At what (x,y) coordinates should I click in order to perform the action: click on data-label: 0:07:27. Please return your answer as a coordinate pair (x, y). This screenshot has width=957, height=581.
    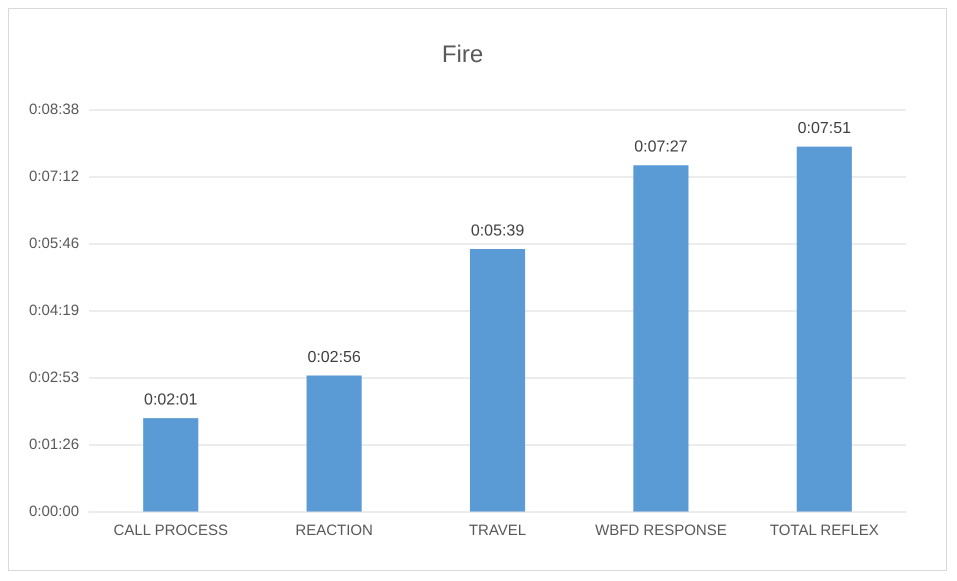
    Looking at the image, I should click on (661, 147).